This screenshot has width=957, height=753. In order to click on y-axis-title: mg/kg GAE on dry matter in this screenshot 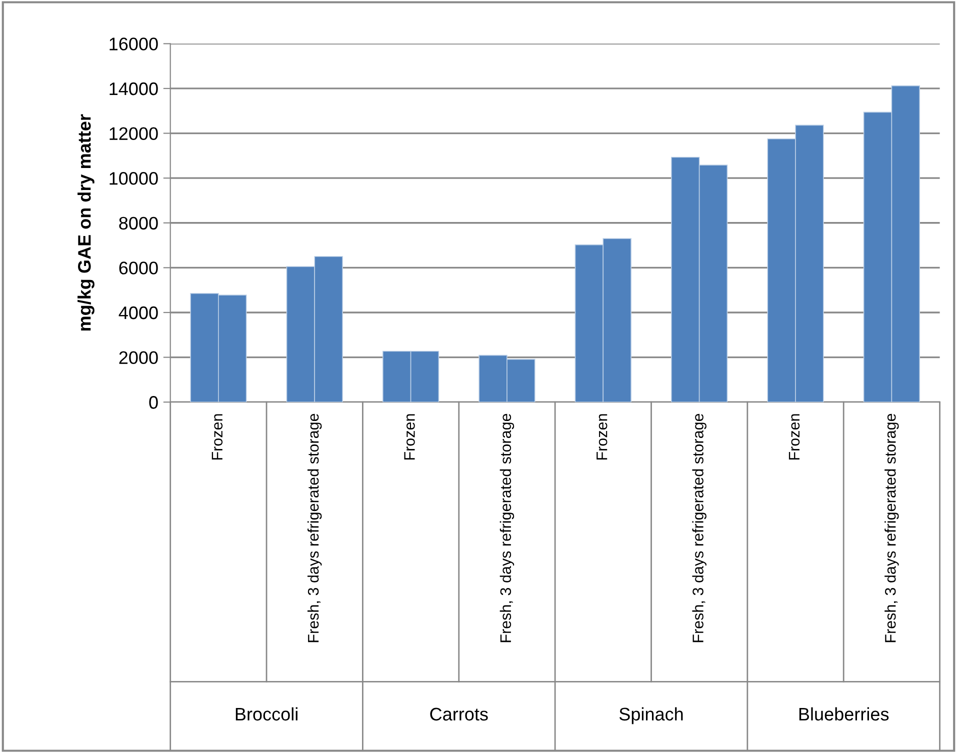, I will do `click(86, 222)`.